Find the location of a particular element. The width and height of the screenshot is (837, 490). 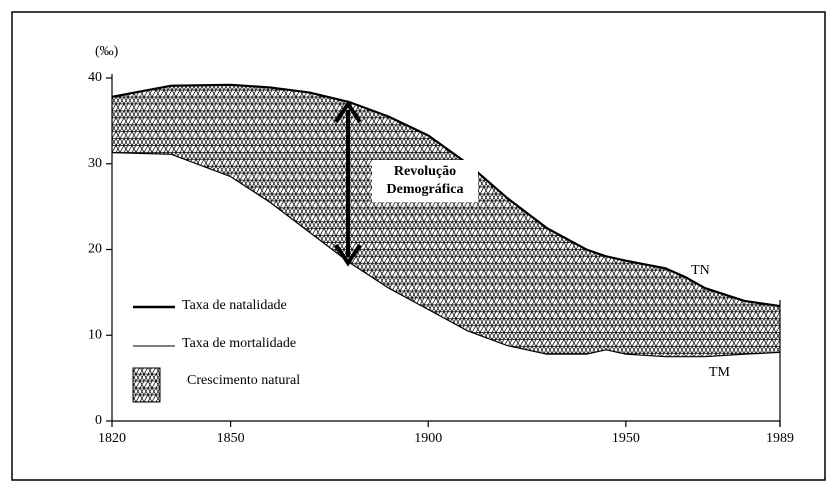

x-tick-label: 1820 is located at coordinates (112, 438).